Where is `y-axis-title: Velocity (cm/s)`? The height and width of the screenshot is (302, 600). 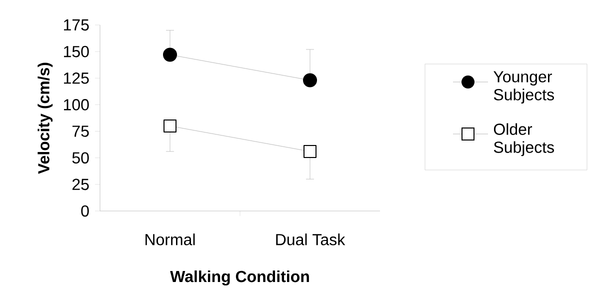
y-axis-title: Velocity (cm/s) is located at coordinates (45, 118).